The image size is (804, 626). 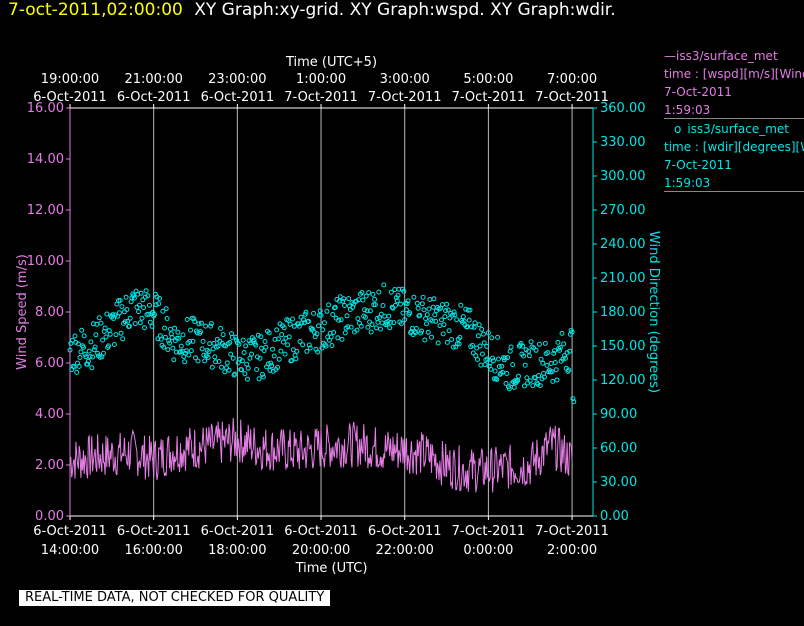 I want to click on x-bottom-tick-date: 6-Oct-2011, so click(x=154, y=531).